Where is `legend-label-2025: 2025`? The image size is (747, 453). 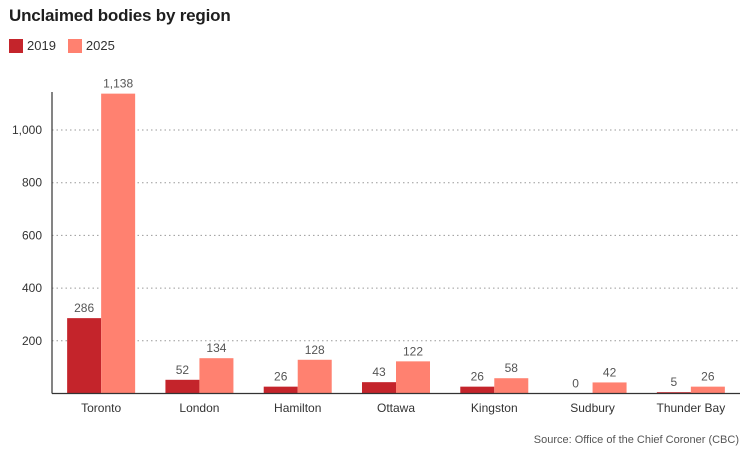
legend-label-2025: 2025 is located at coordinates (100, 45).